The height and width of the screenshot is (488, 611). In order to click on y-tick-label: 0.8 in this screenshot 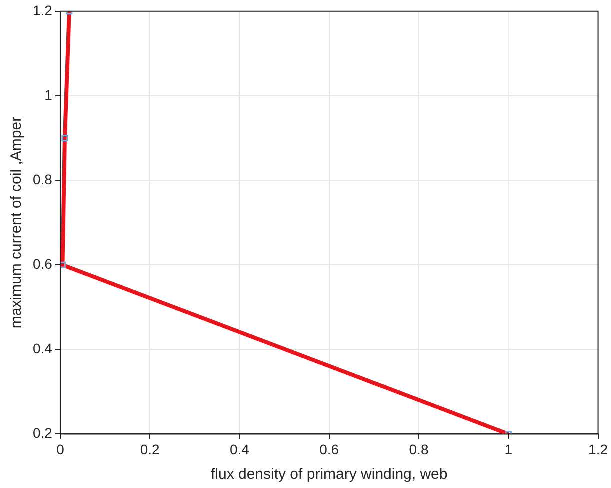, I will do `click(42, 179)`.